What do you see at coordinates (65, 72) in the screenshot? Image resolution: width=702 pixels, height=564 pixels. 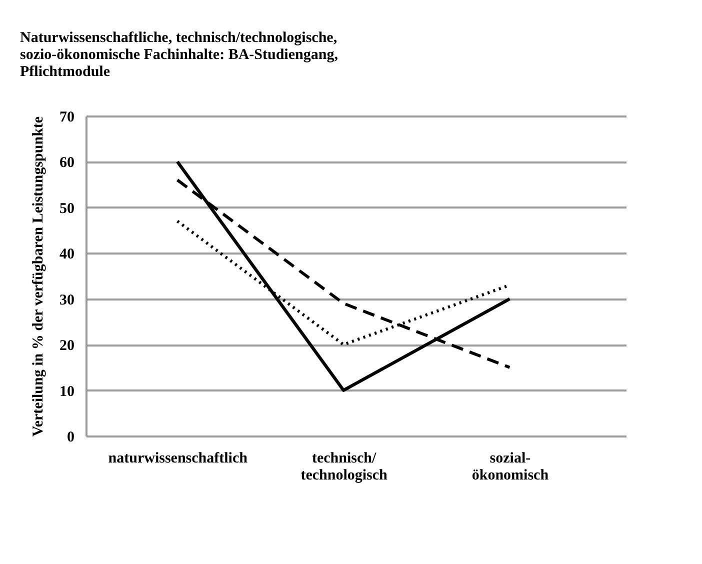 I see `text: Pflichtmodule` at bounding box center [65, 72].